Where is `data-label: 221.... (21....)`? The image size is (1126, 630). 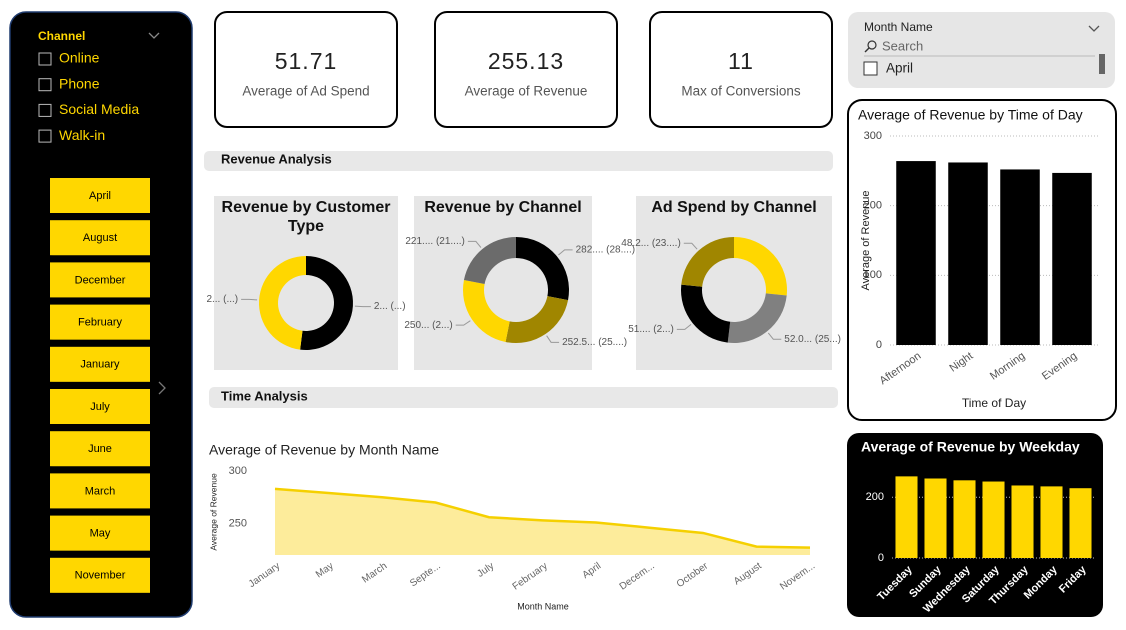 data-label: 221.... (21....) is located at coordinates (434, 241).